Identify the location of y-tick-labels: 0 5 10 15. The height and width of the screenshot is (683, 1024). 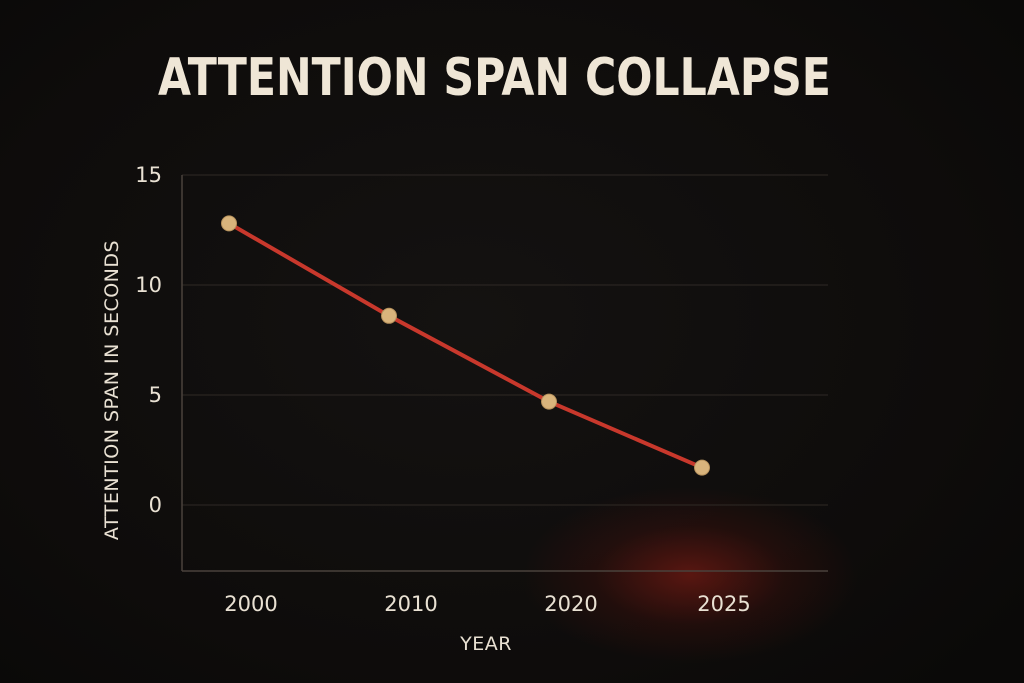
(148, 340).